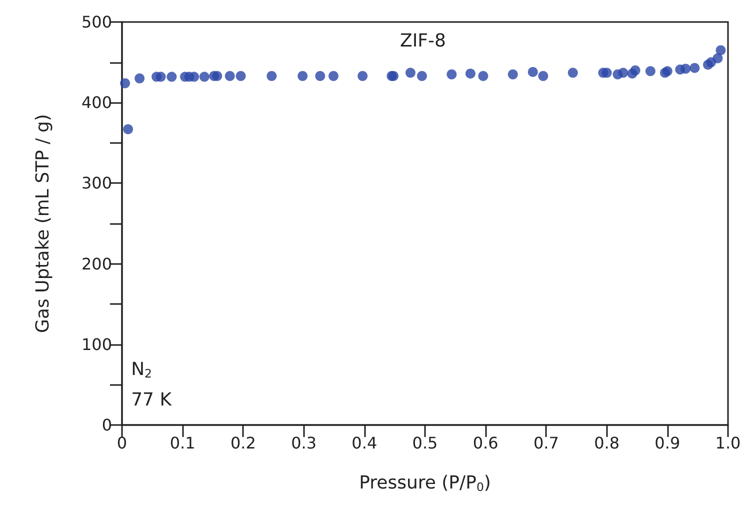 This screenshot has height=511, width=744. Describe the element at coordinates (728, 443) in the screenshot. I see `x-tick-label: 1.0` at that location.